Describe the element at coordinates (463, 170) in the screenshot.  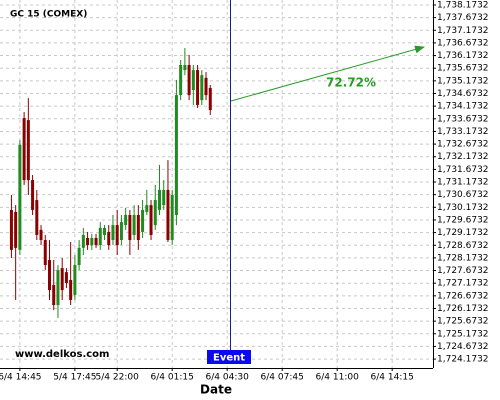
I see `y-tick-label: 1,731.6732` at that location.